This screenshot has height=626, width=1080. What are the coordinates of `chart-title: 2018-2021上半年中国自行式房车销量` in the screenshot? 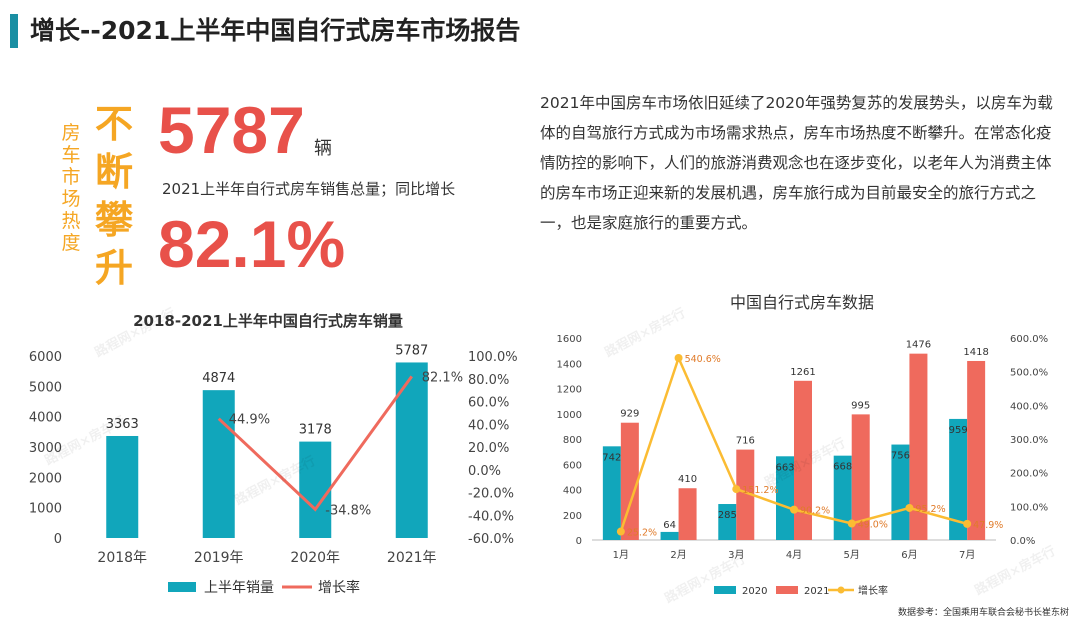 It's located at (268, 321).